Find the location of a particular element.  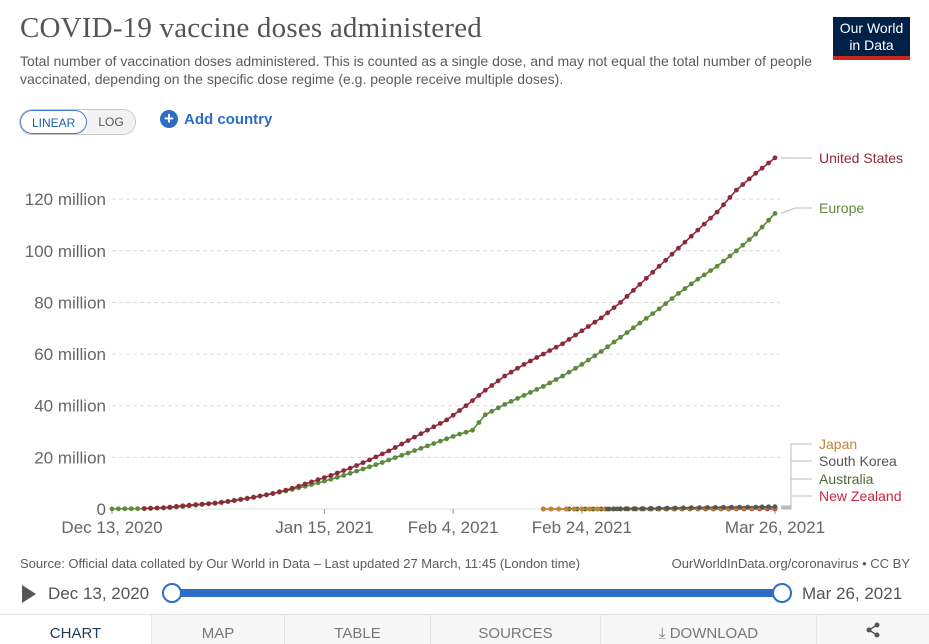

timeline-end-handle is located at coordinates (782, 593).